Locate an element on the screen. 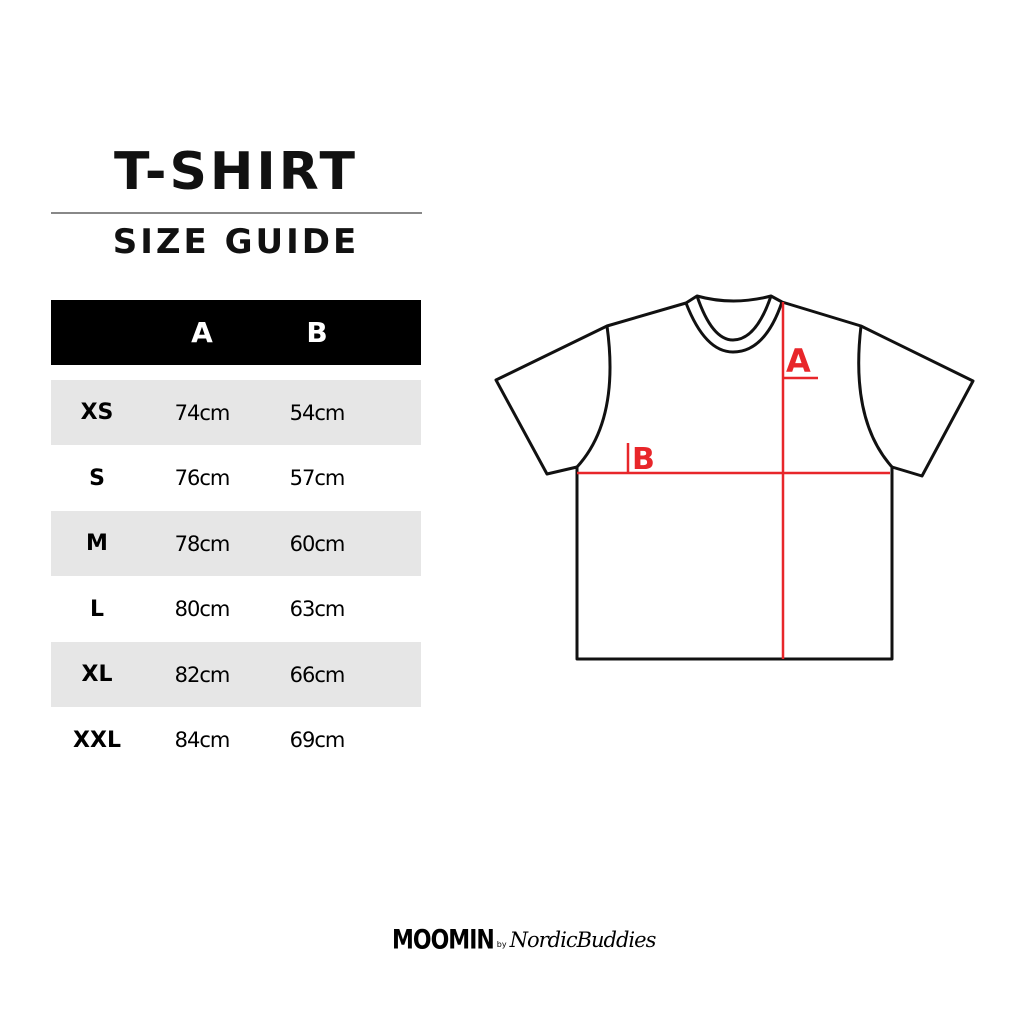  moomin-logo: MOOMIN is located at coordinates (443, 940).